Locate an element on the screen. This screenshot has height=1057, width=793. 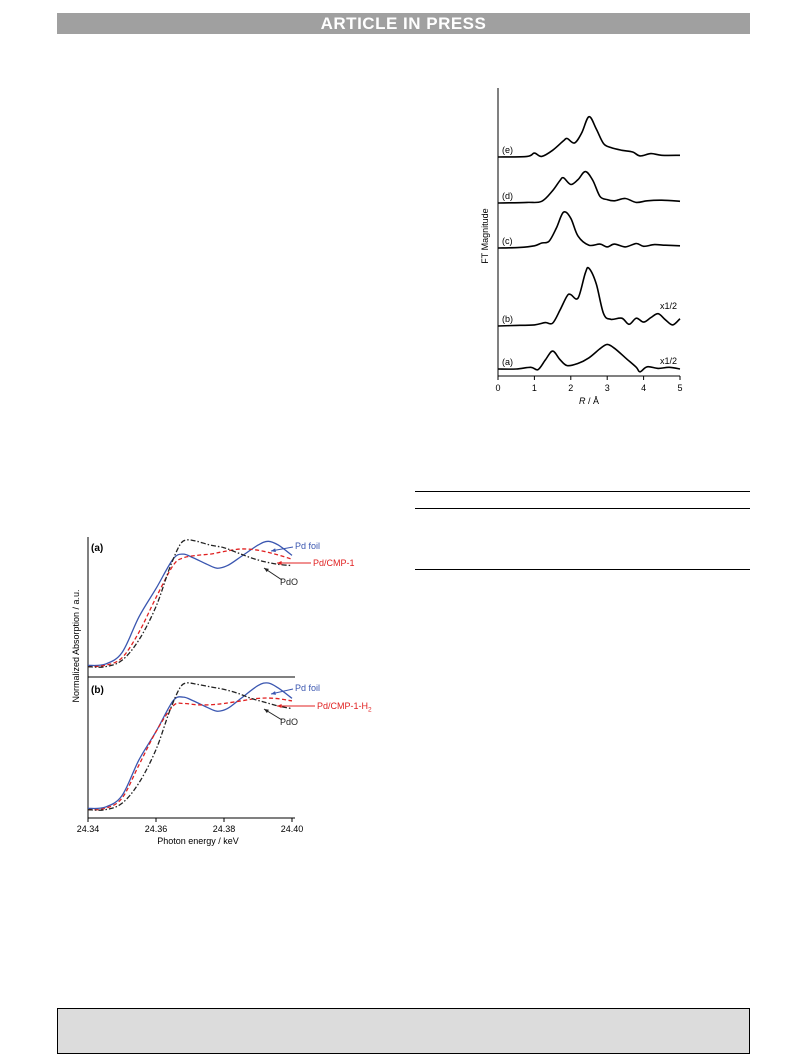
ft-curve-label: (d) is located at coordinates (507, 196).